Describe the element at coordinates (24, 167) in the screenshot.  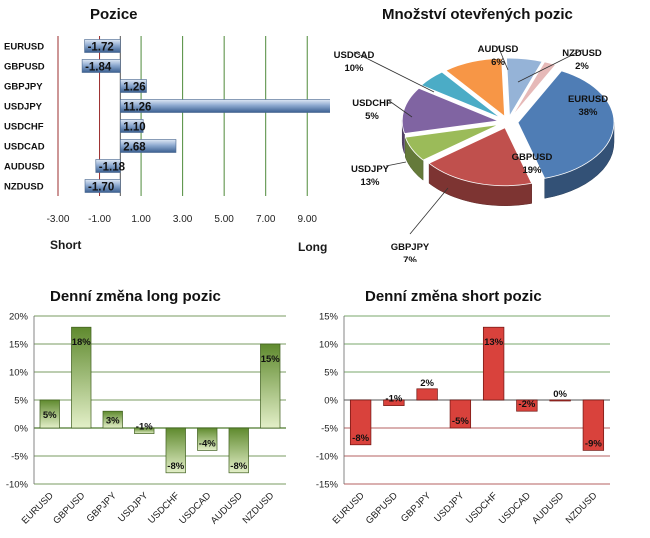
I see `category-label: AUDUSD` at that location.